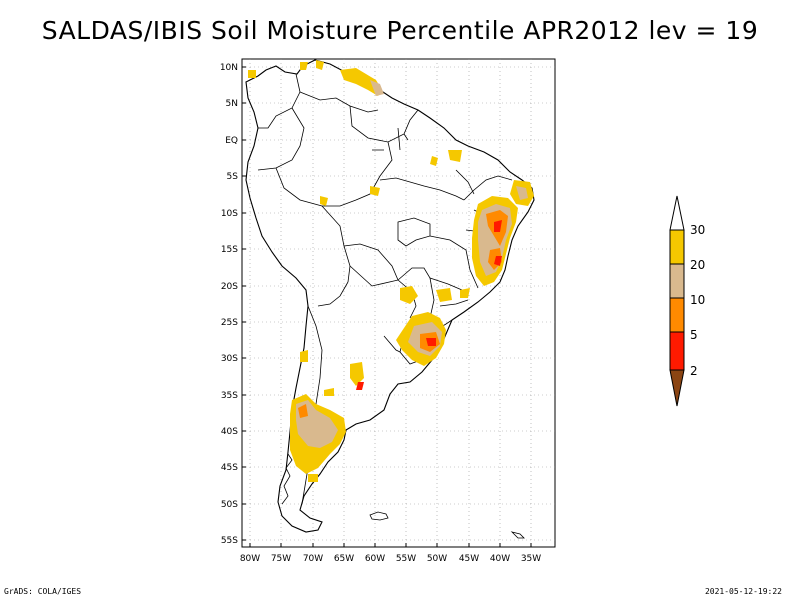 The image size is (800, 604). I want to click on colorbar-label-30: 30, so click(697, 230).